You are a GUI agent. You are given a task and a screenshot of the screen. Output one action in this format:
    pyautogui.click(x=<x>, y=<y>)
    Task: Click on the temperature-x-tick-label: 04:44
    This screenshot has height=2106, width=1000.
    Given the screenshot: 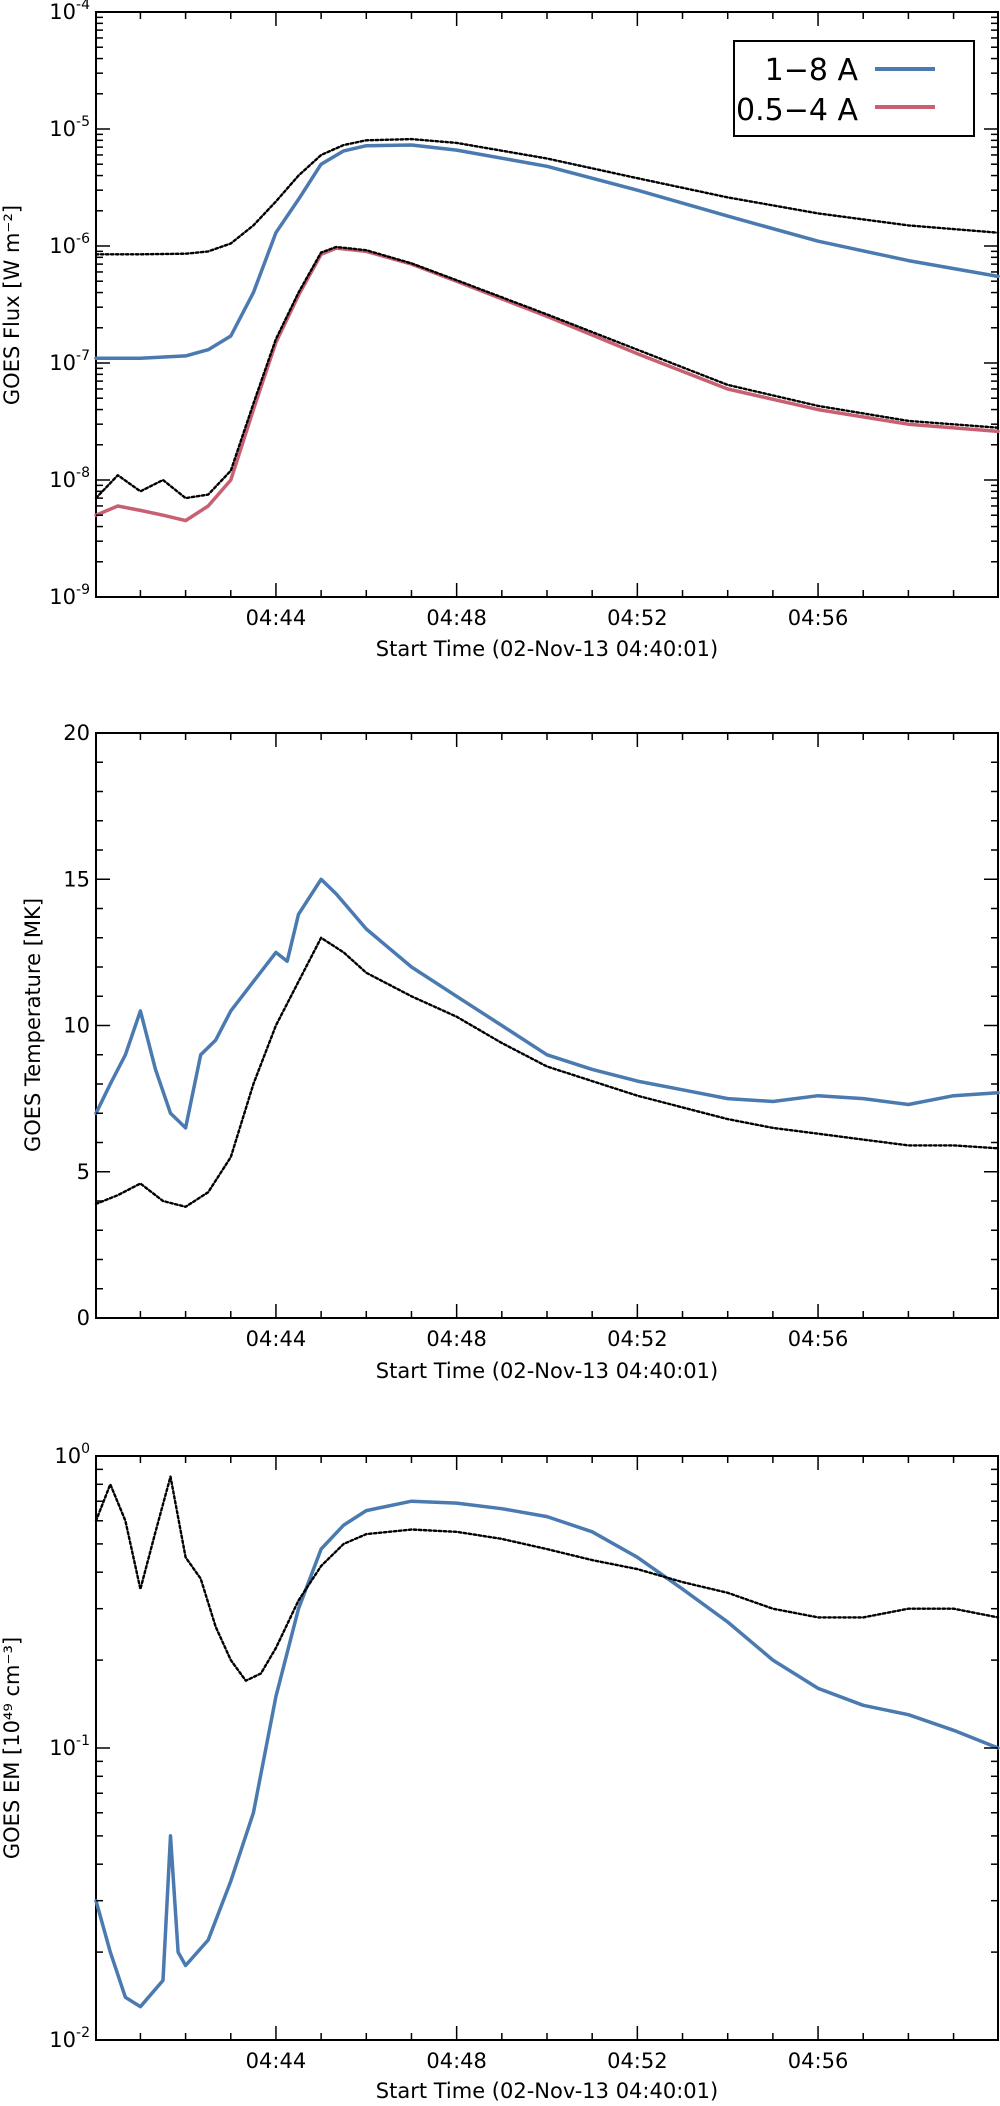 What is the action you would take?
    pyautogui.click(x=276, y=1339)
    